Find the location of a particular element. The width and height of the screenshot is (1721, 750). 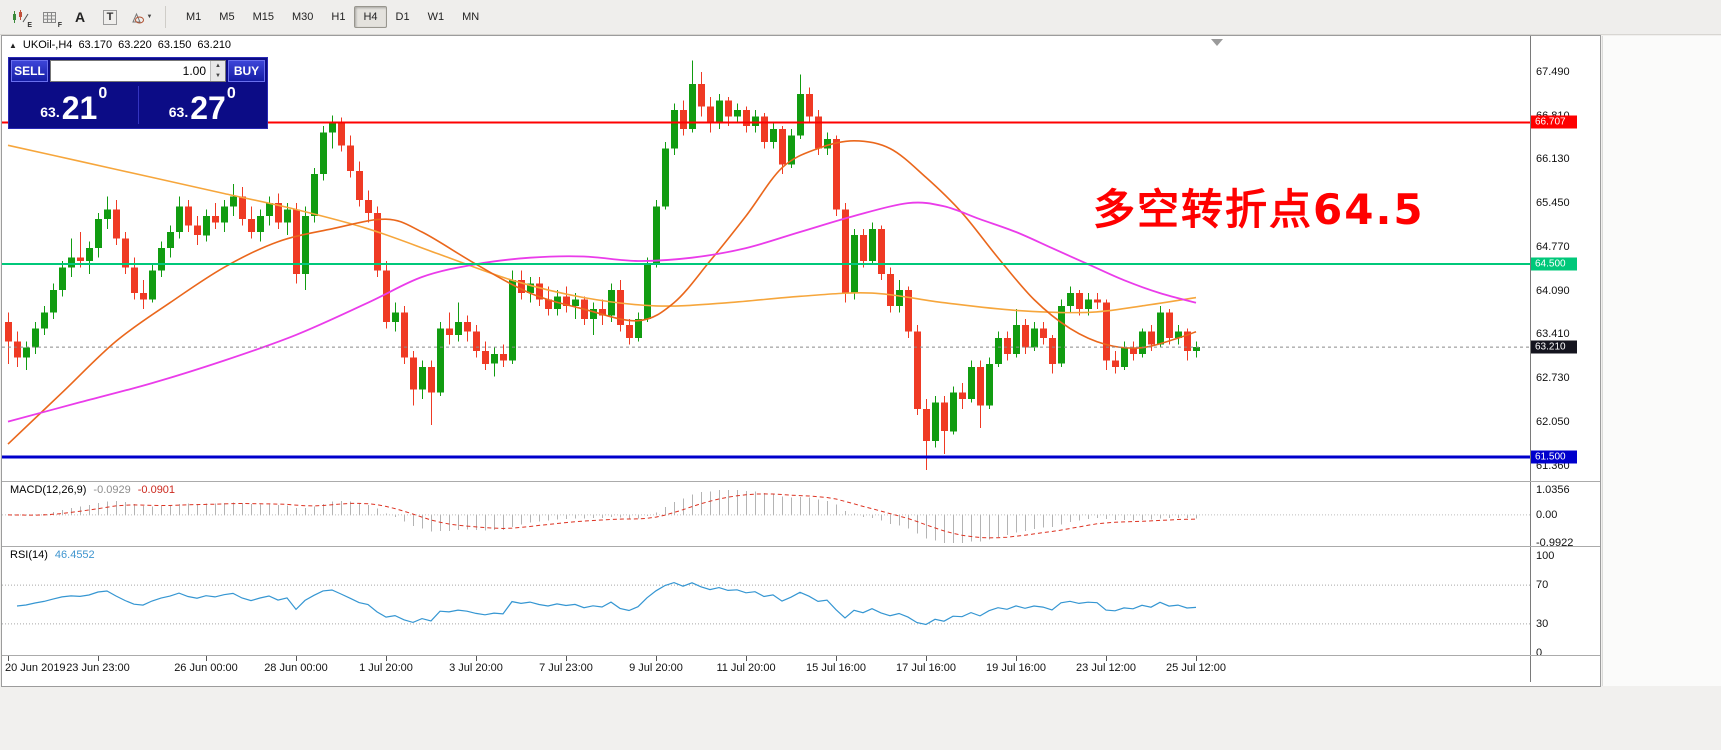

one-click-trading-panel: SELL ▲ ▼ BUY 63. 21 0 63. is located at coordinates (138, 93).